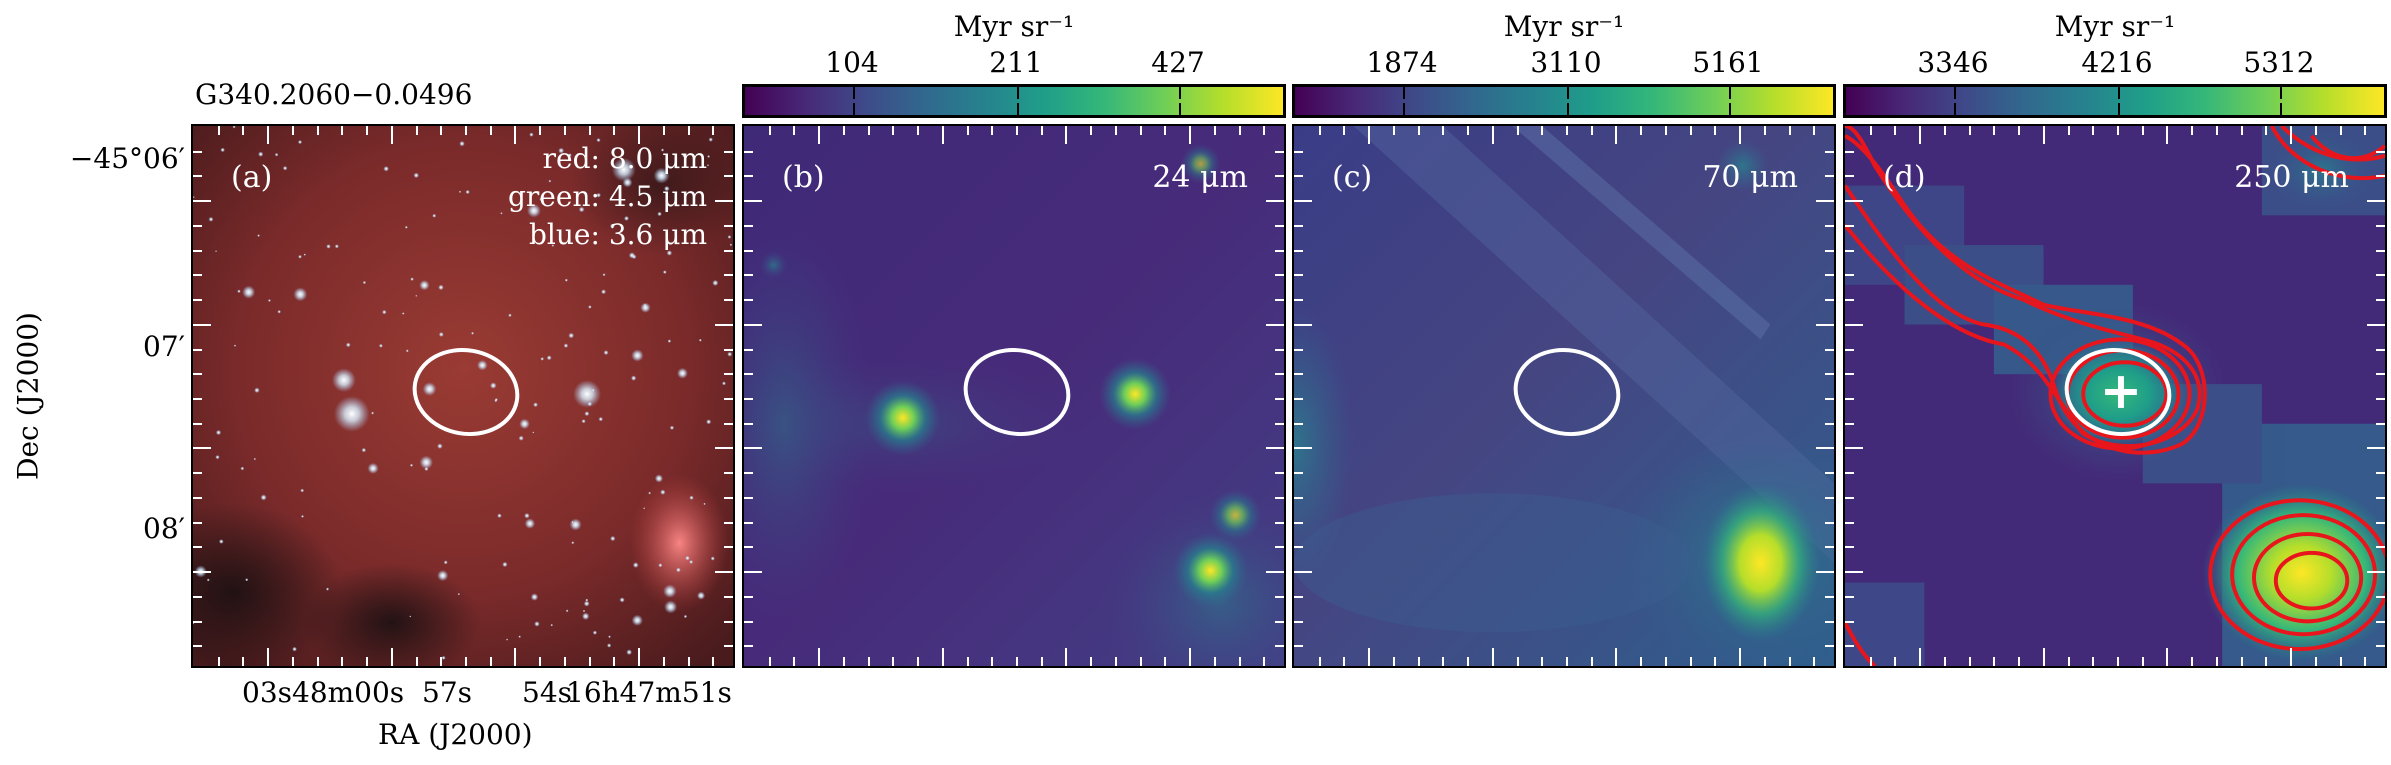  Describe the element at coordinates (334, 94) in the screenshot. I see `source-name: G340.2060−0.0496` at that location.